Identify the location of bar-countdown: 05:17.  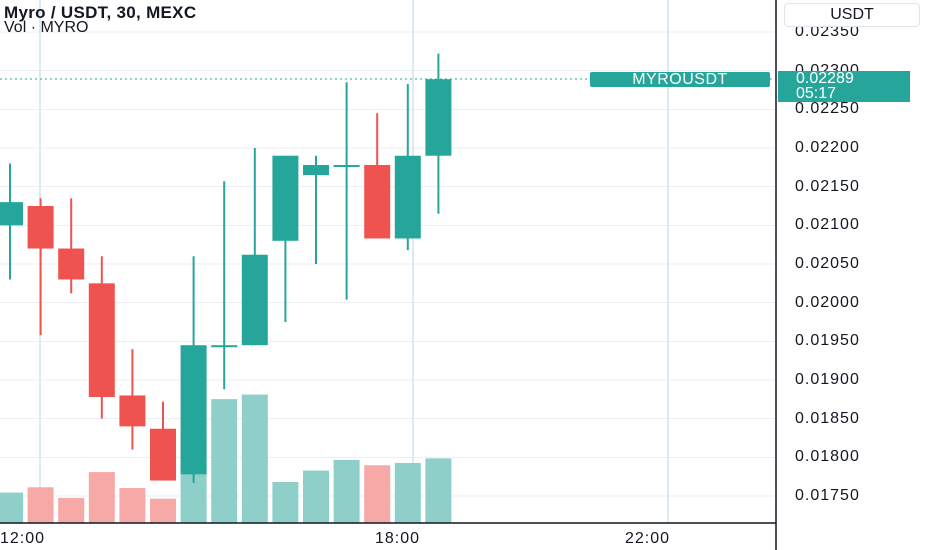
(816, 93).